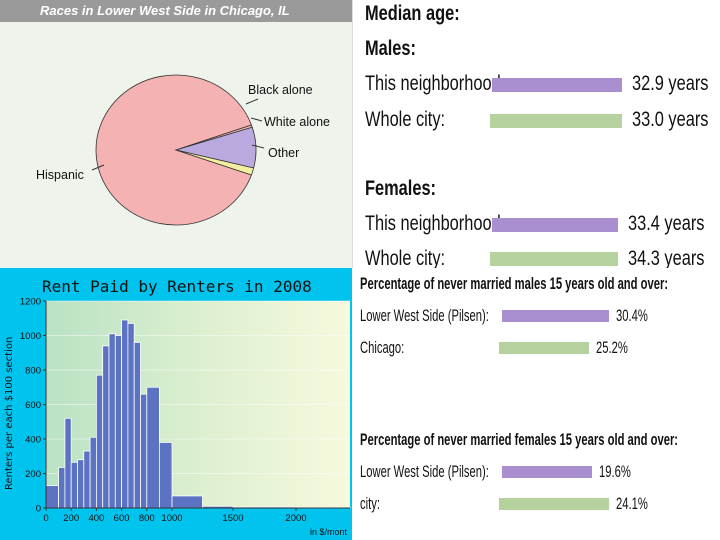 The height and width of the screenshot is (540, 720). I want to click on never-married-females-area-label: Lower West Side (Pilsen):, so click(424, 471).